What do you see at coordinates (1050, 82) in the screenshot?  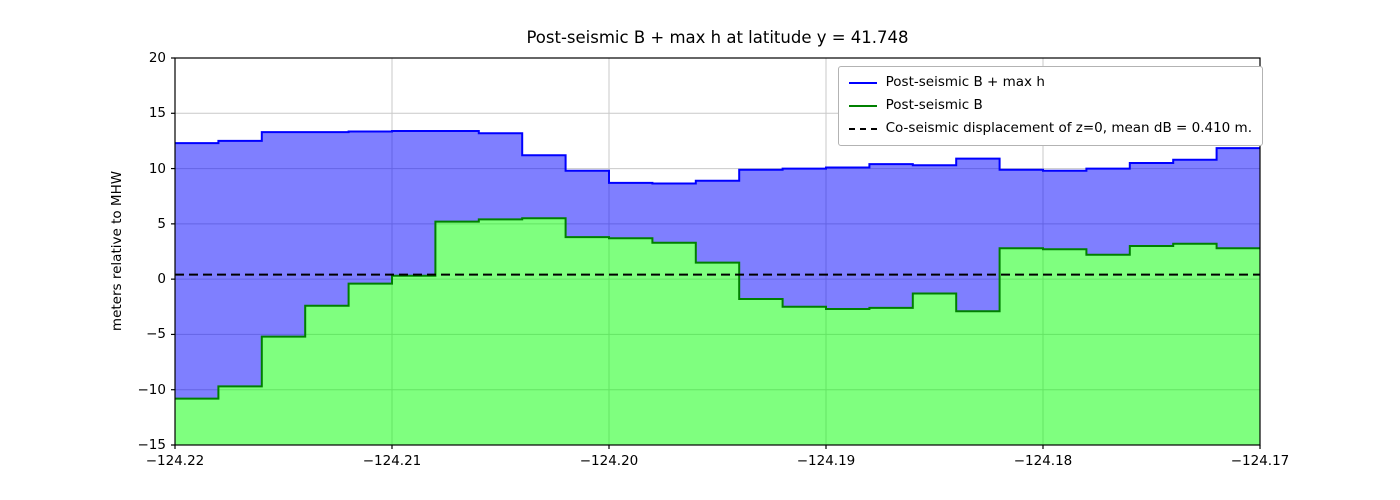 I see `legend-entry: Post-seismic B + max h` at bounding box center [1050, 82].